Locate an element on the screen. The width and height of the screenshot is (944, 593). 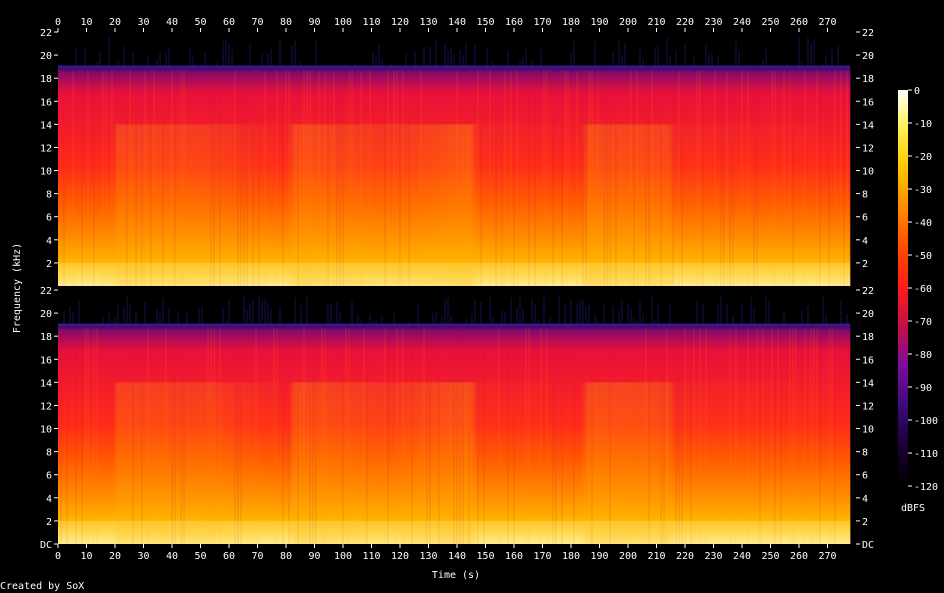
x-tick-label: 60 is located at coordinates (229, 22).